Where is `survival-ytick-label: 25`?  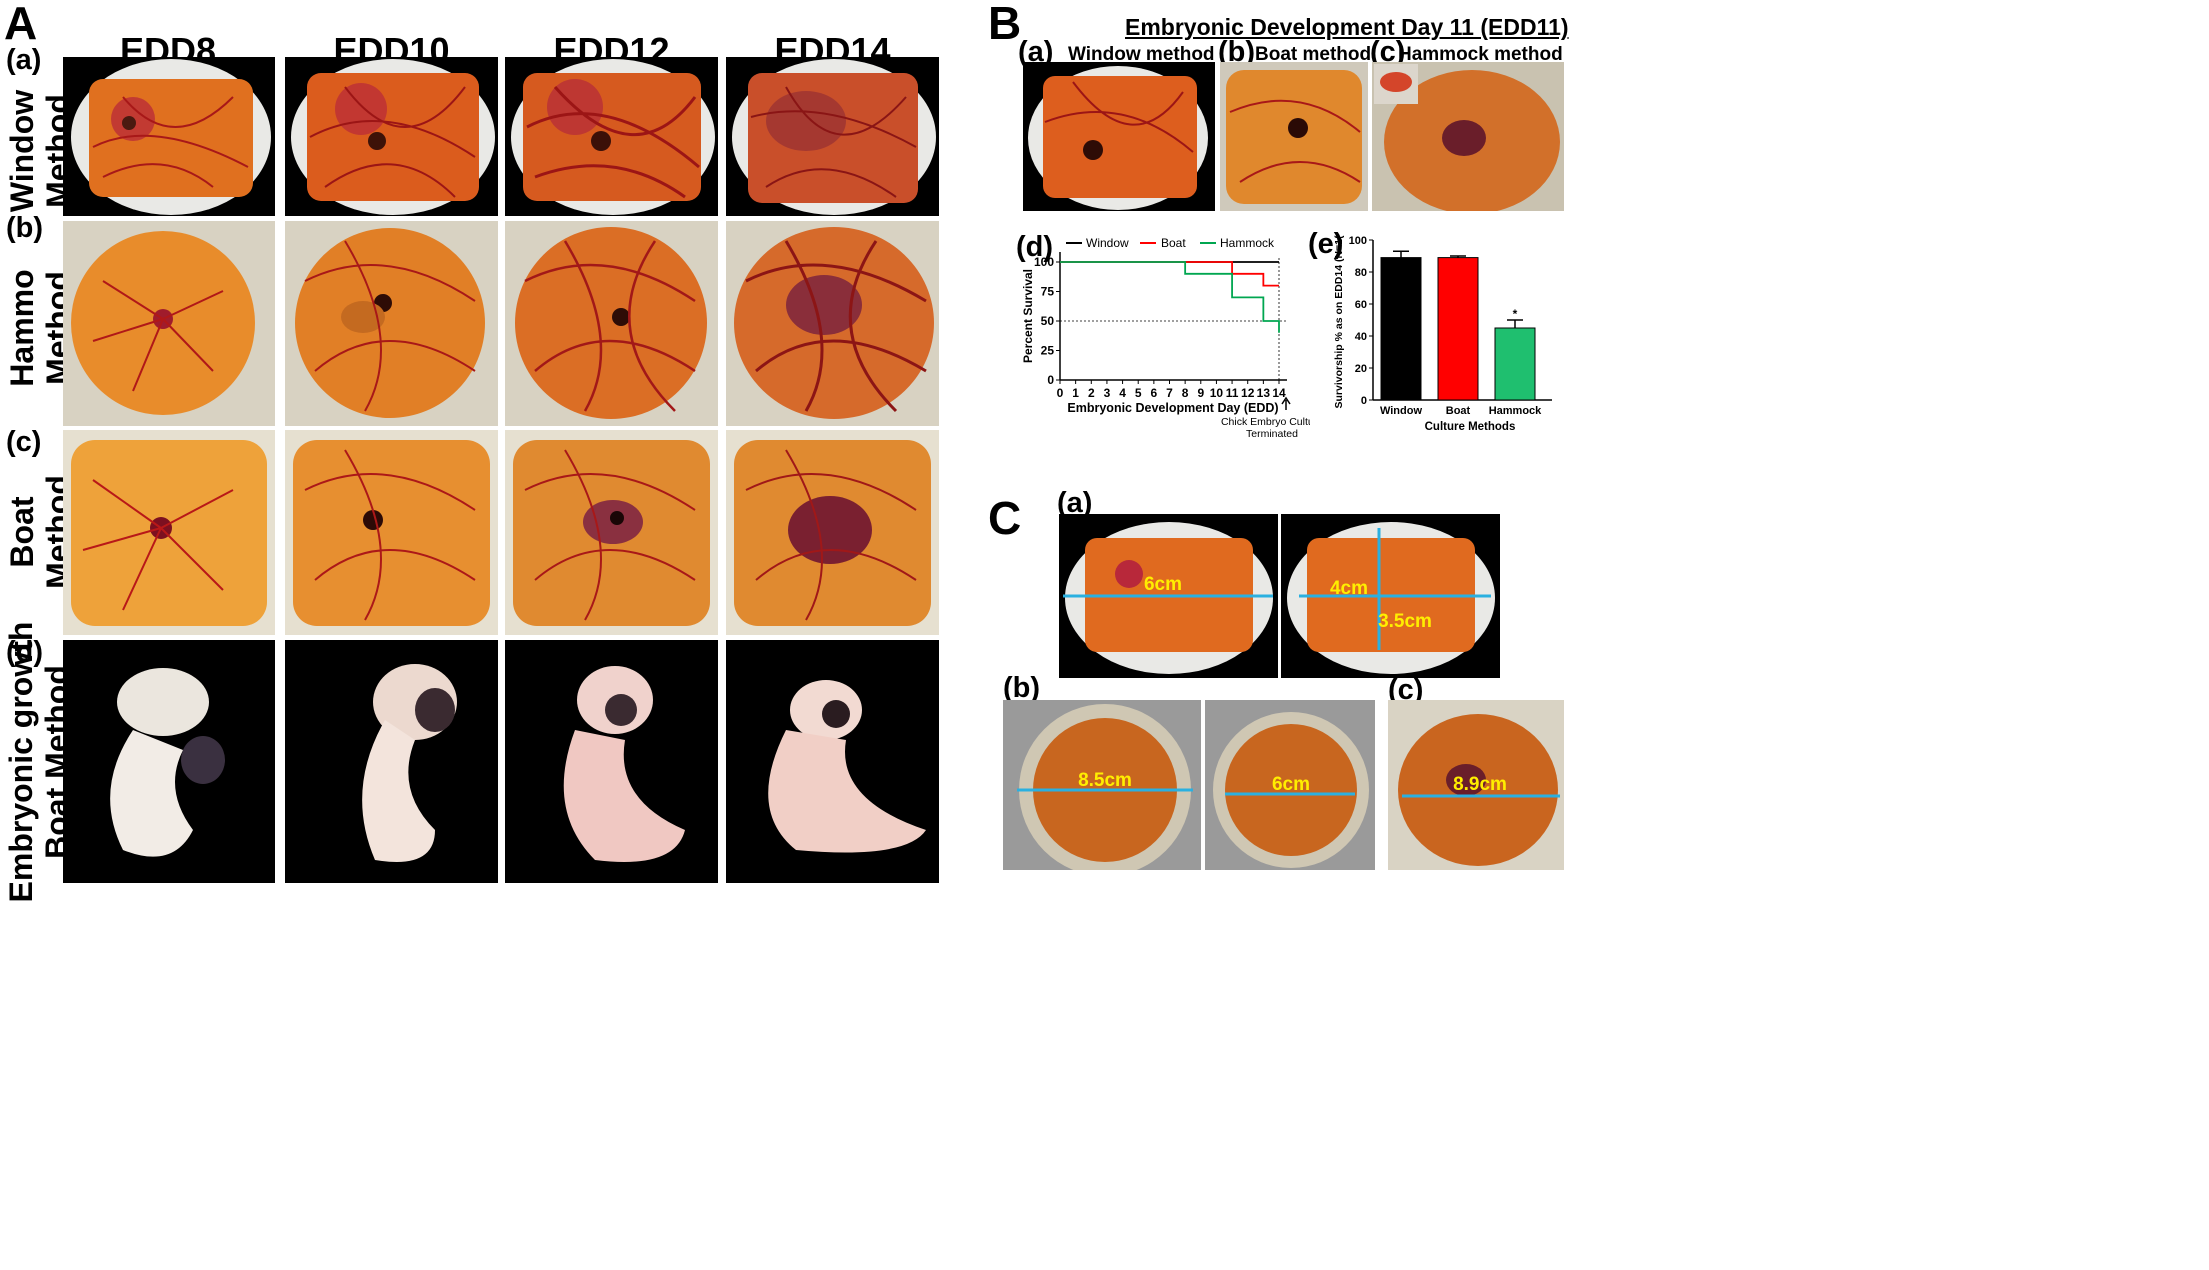 survival-ytick-label: 25 is located at coordinates (1048, 351).